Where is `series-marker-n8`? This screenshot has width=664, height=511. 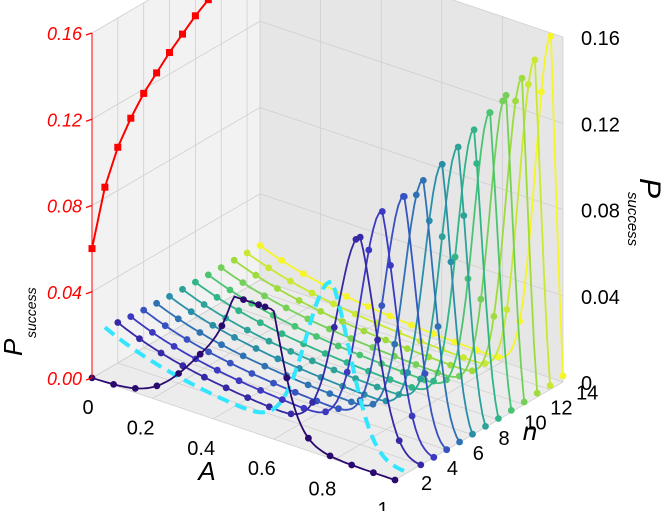 series-marker-n8 is located at coordinates (451, 262).